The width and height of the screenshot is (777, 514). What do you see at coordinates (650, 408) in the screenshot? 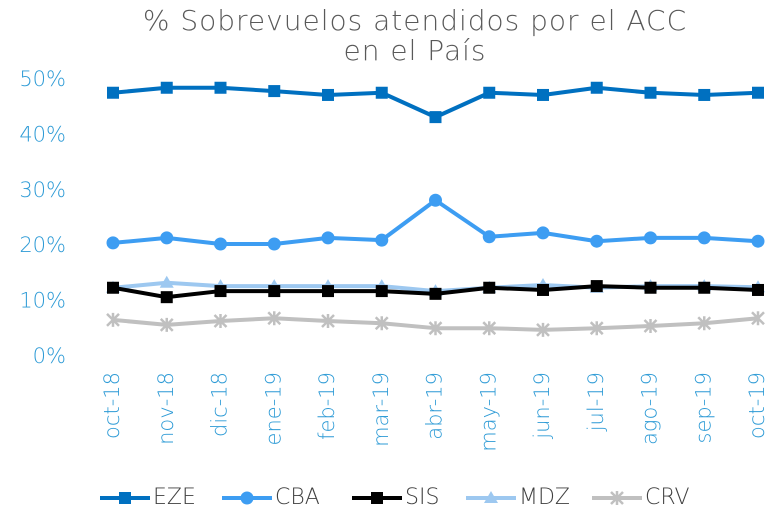
I see `x-tick-label: ago-19` at bounding box center [650, 408].